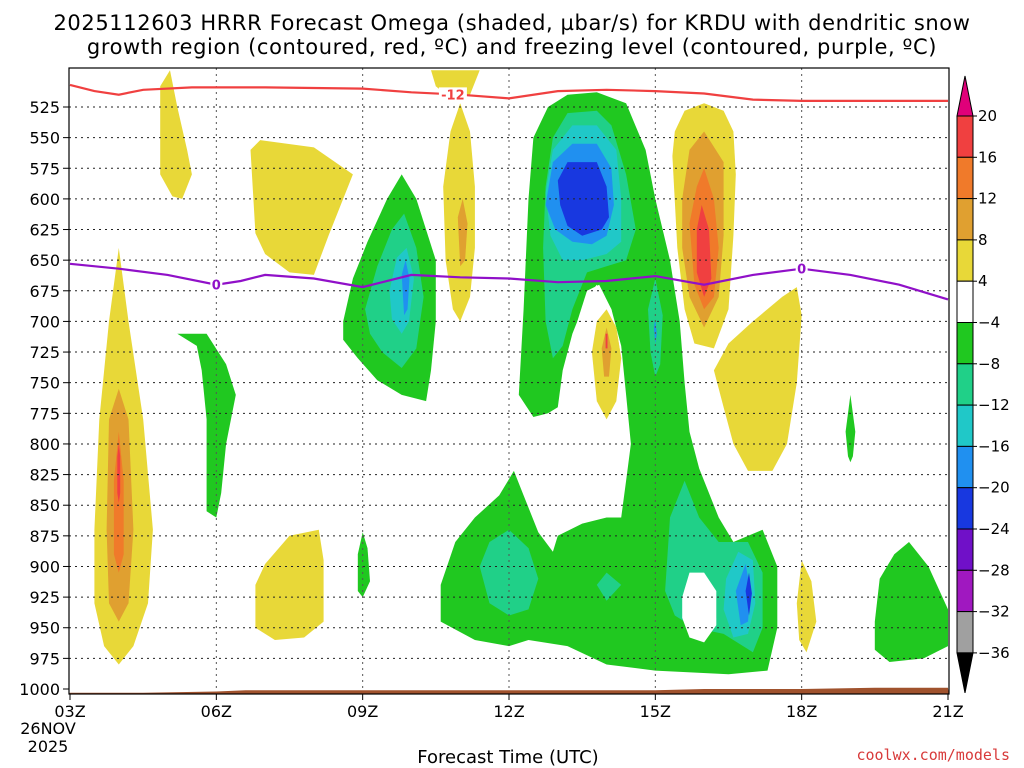  What do you see at coordinates (994, 446) in the screenshot?
I see `colorbar-label--16: −16` at bounding box center [994, 446].